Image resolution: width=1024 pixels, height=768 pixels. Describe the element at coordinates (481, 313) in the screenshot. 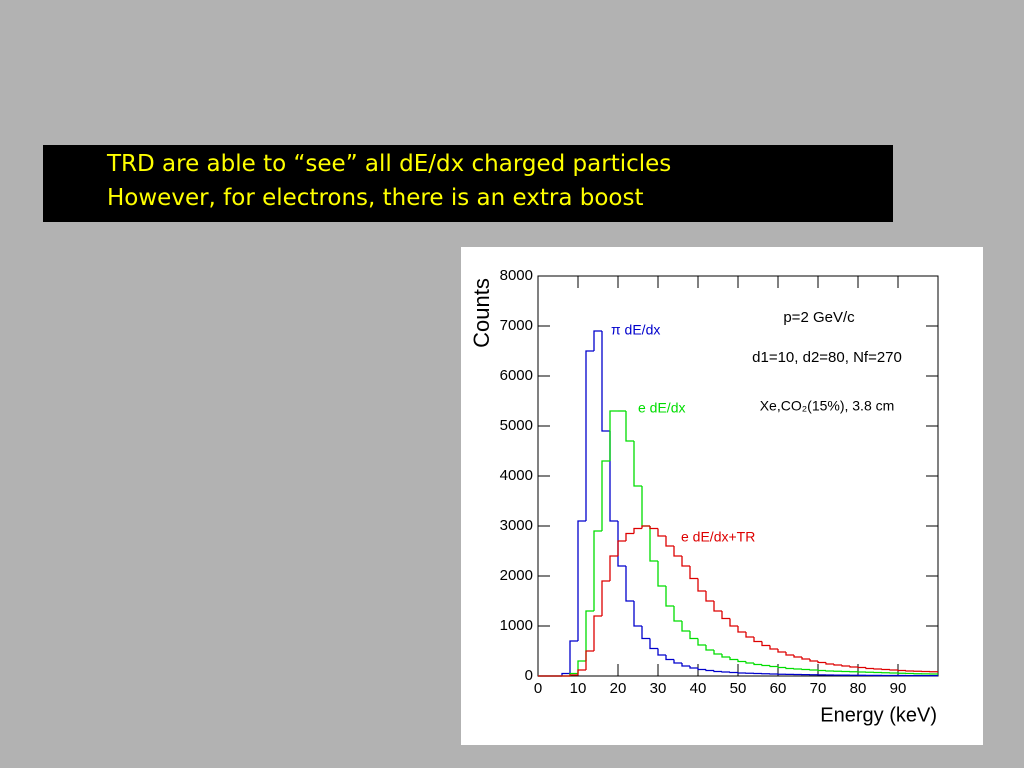

I see `y-axis-label: Counts` at that location.